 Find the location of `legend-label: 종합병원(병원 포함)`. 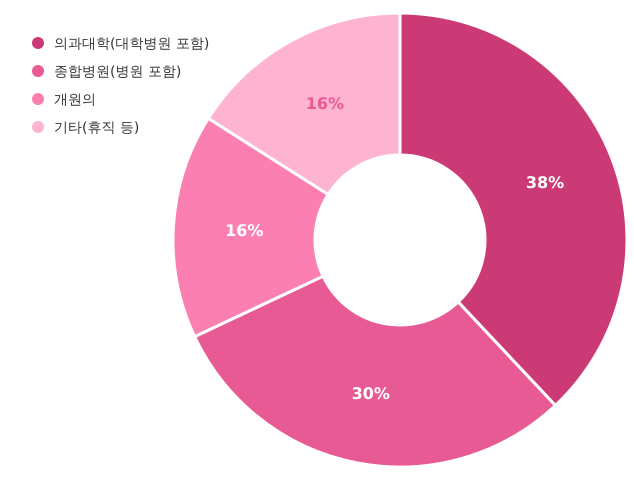

legend-label: 종합병원(병원 포함) is located at coordinates (118, 72).